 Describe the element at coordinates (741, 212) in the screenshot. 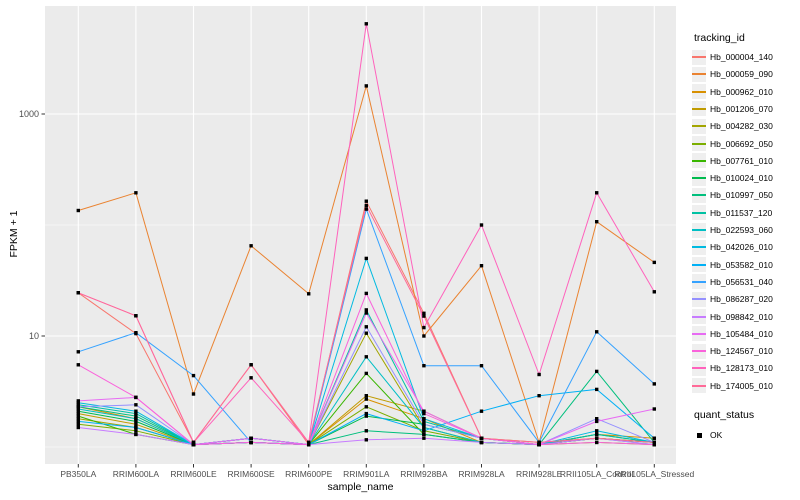

I see `legend-item-label: Hb_011537_120` at that location.